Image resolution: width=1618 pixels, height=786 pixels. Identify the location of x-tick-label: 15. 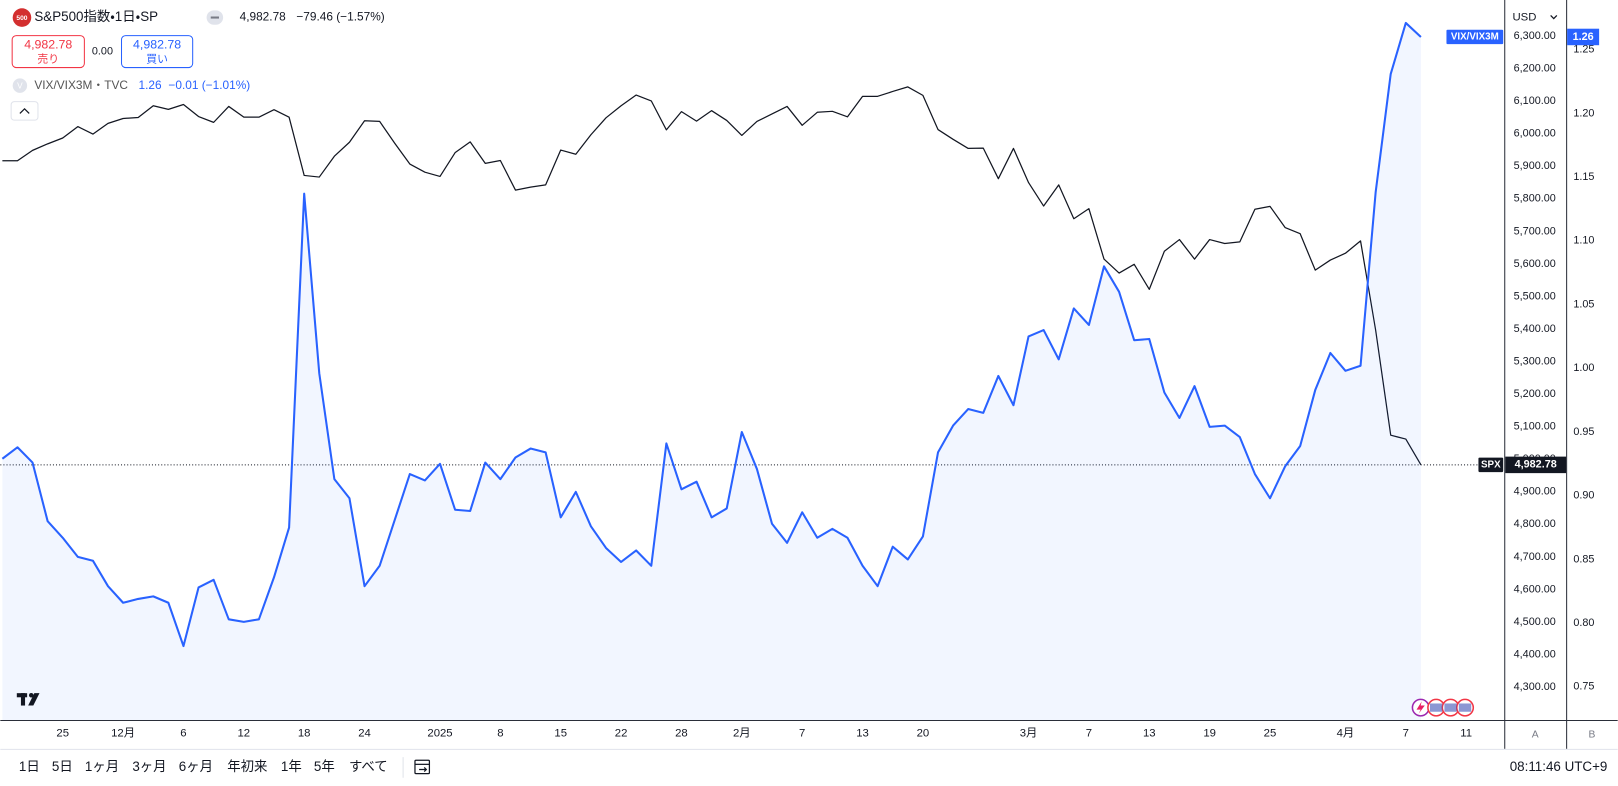
(560, 733).